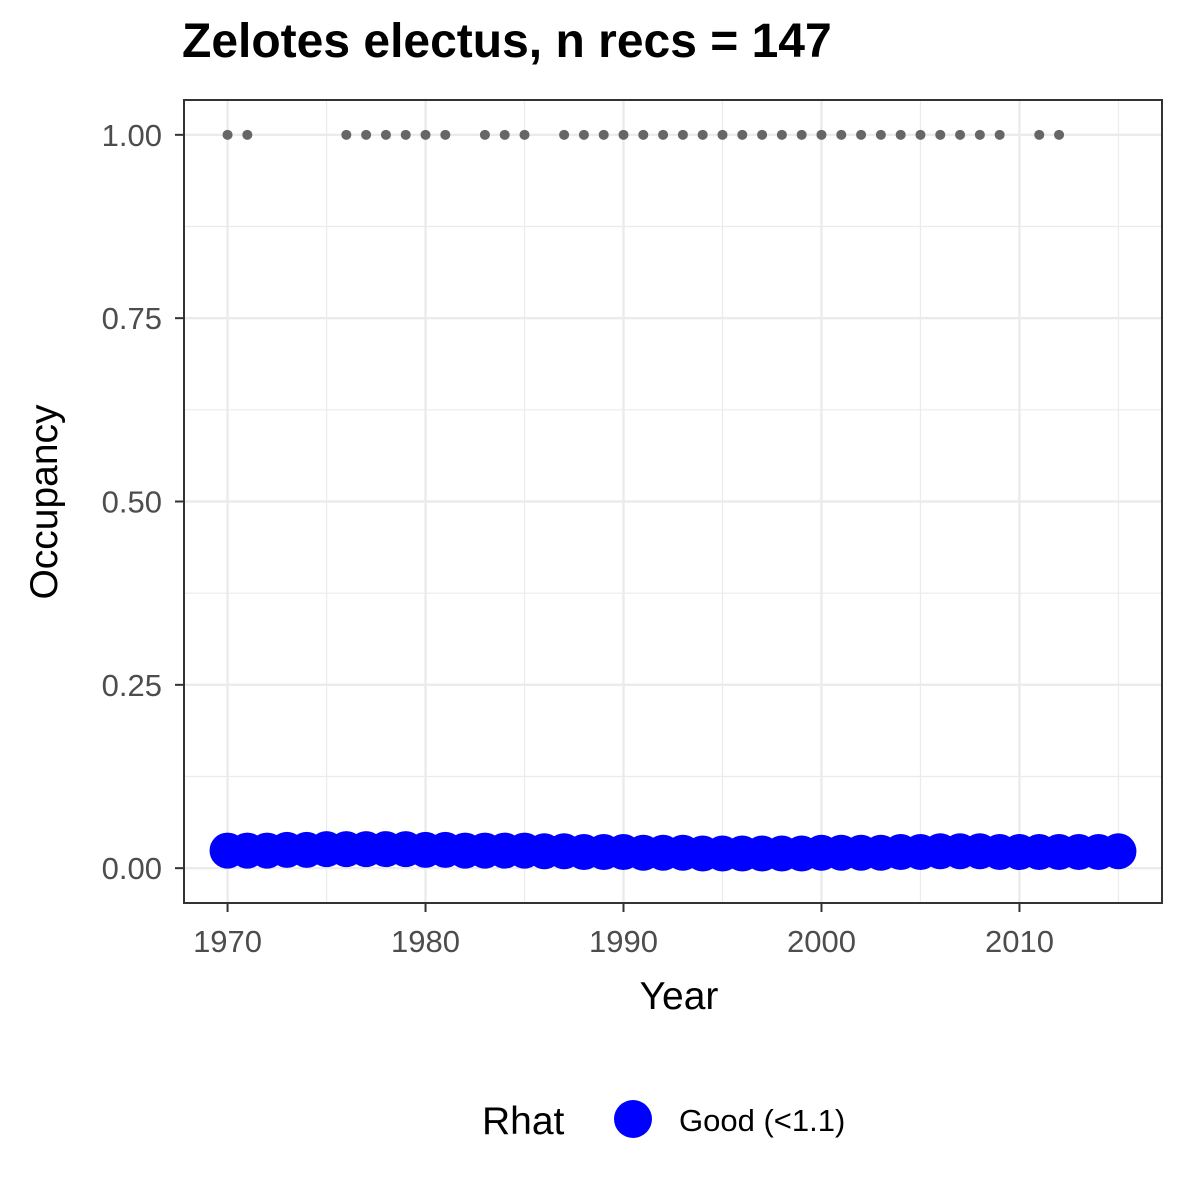 The width and height of the screenshot is (1200, 1200). What do you see at coordinates (425, 941) in the screenshot?
I see `x-tick-label-1: 1980` at bounding box center [425, 941].